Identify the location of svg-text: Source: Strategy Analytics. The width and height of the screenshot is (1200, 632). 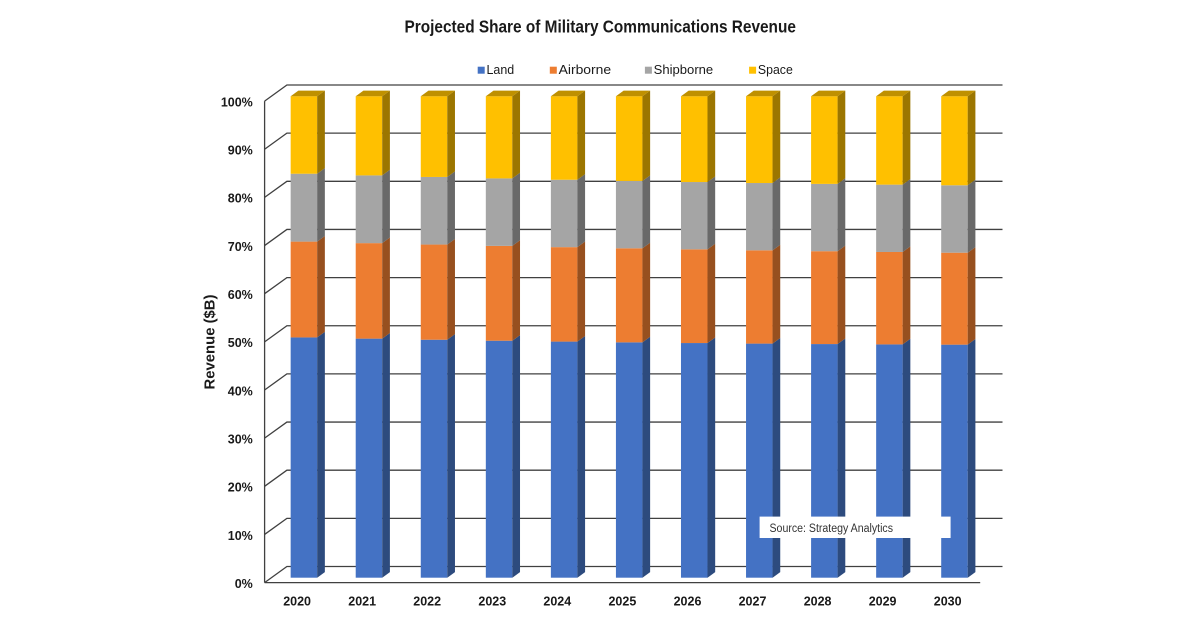
(832, 529).